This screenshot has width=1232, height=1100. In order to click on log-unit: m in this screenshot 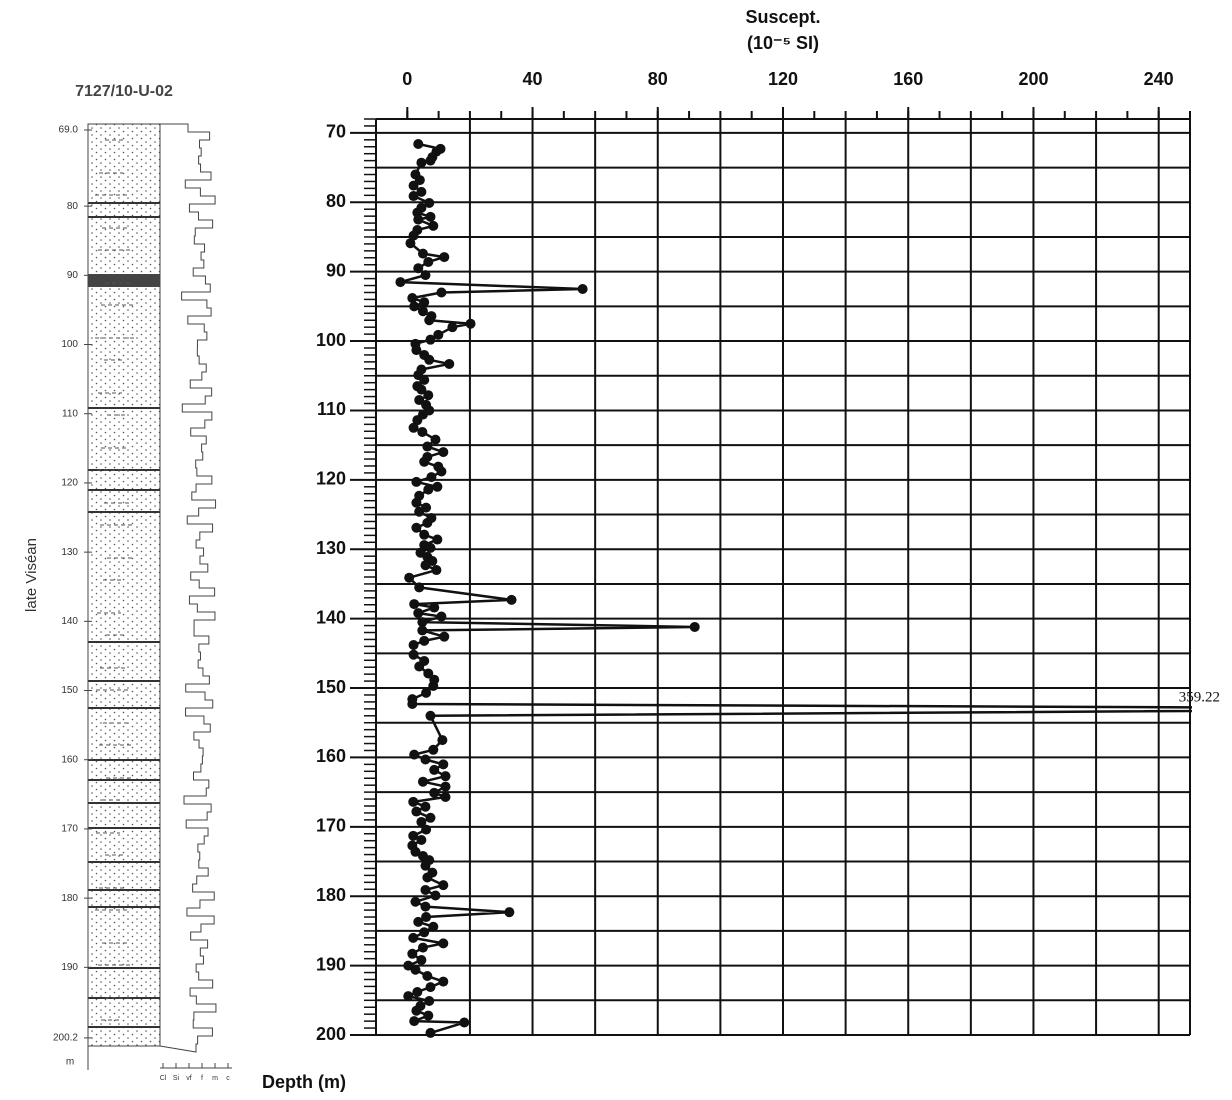, I will do `click(70, 1062)`.